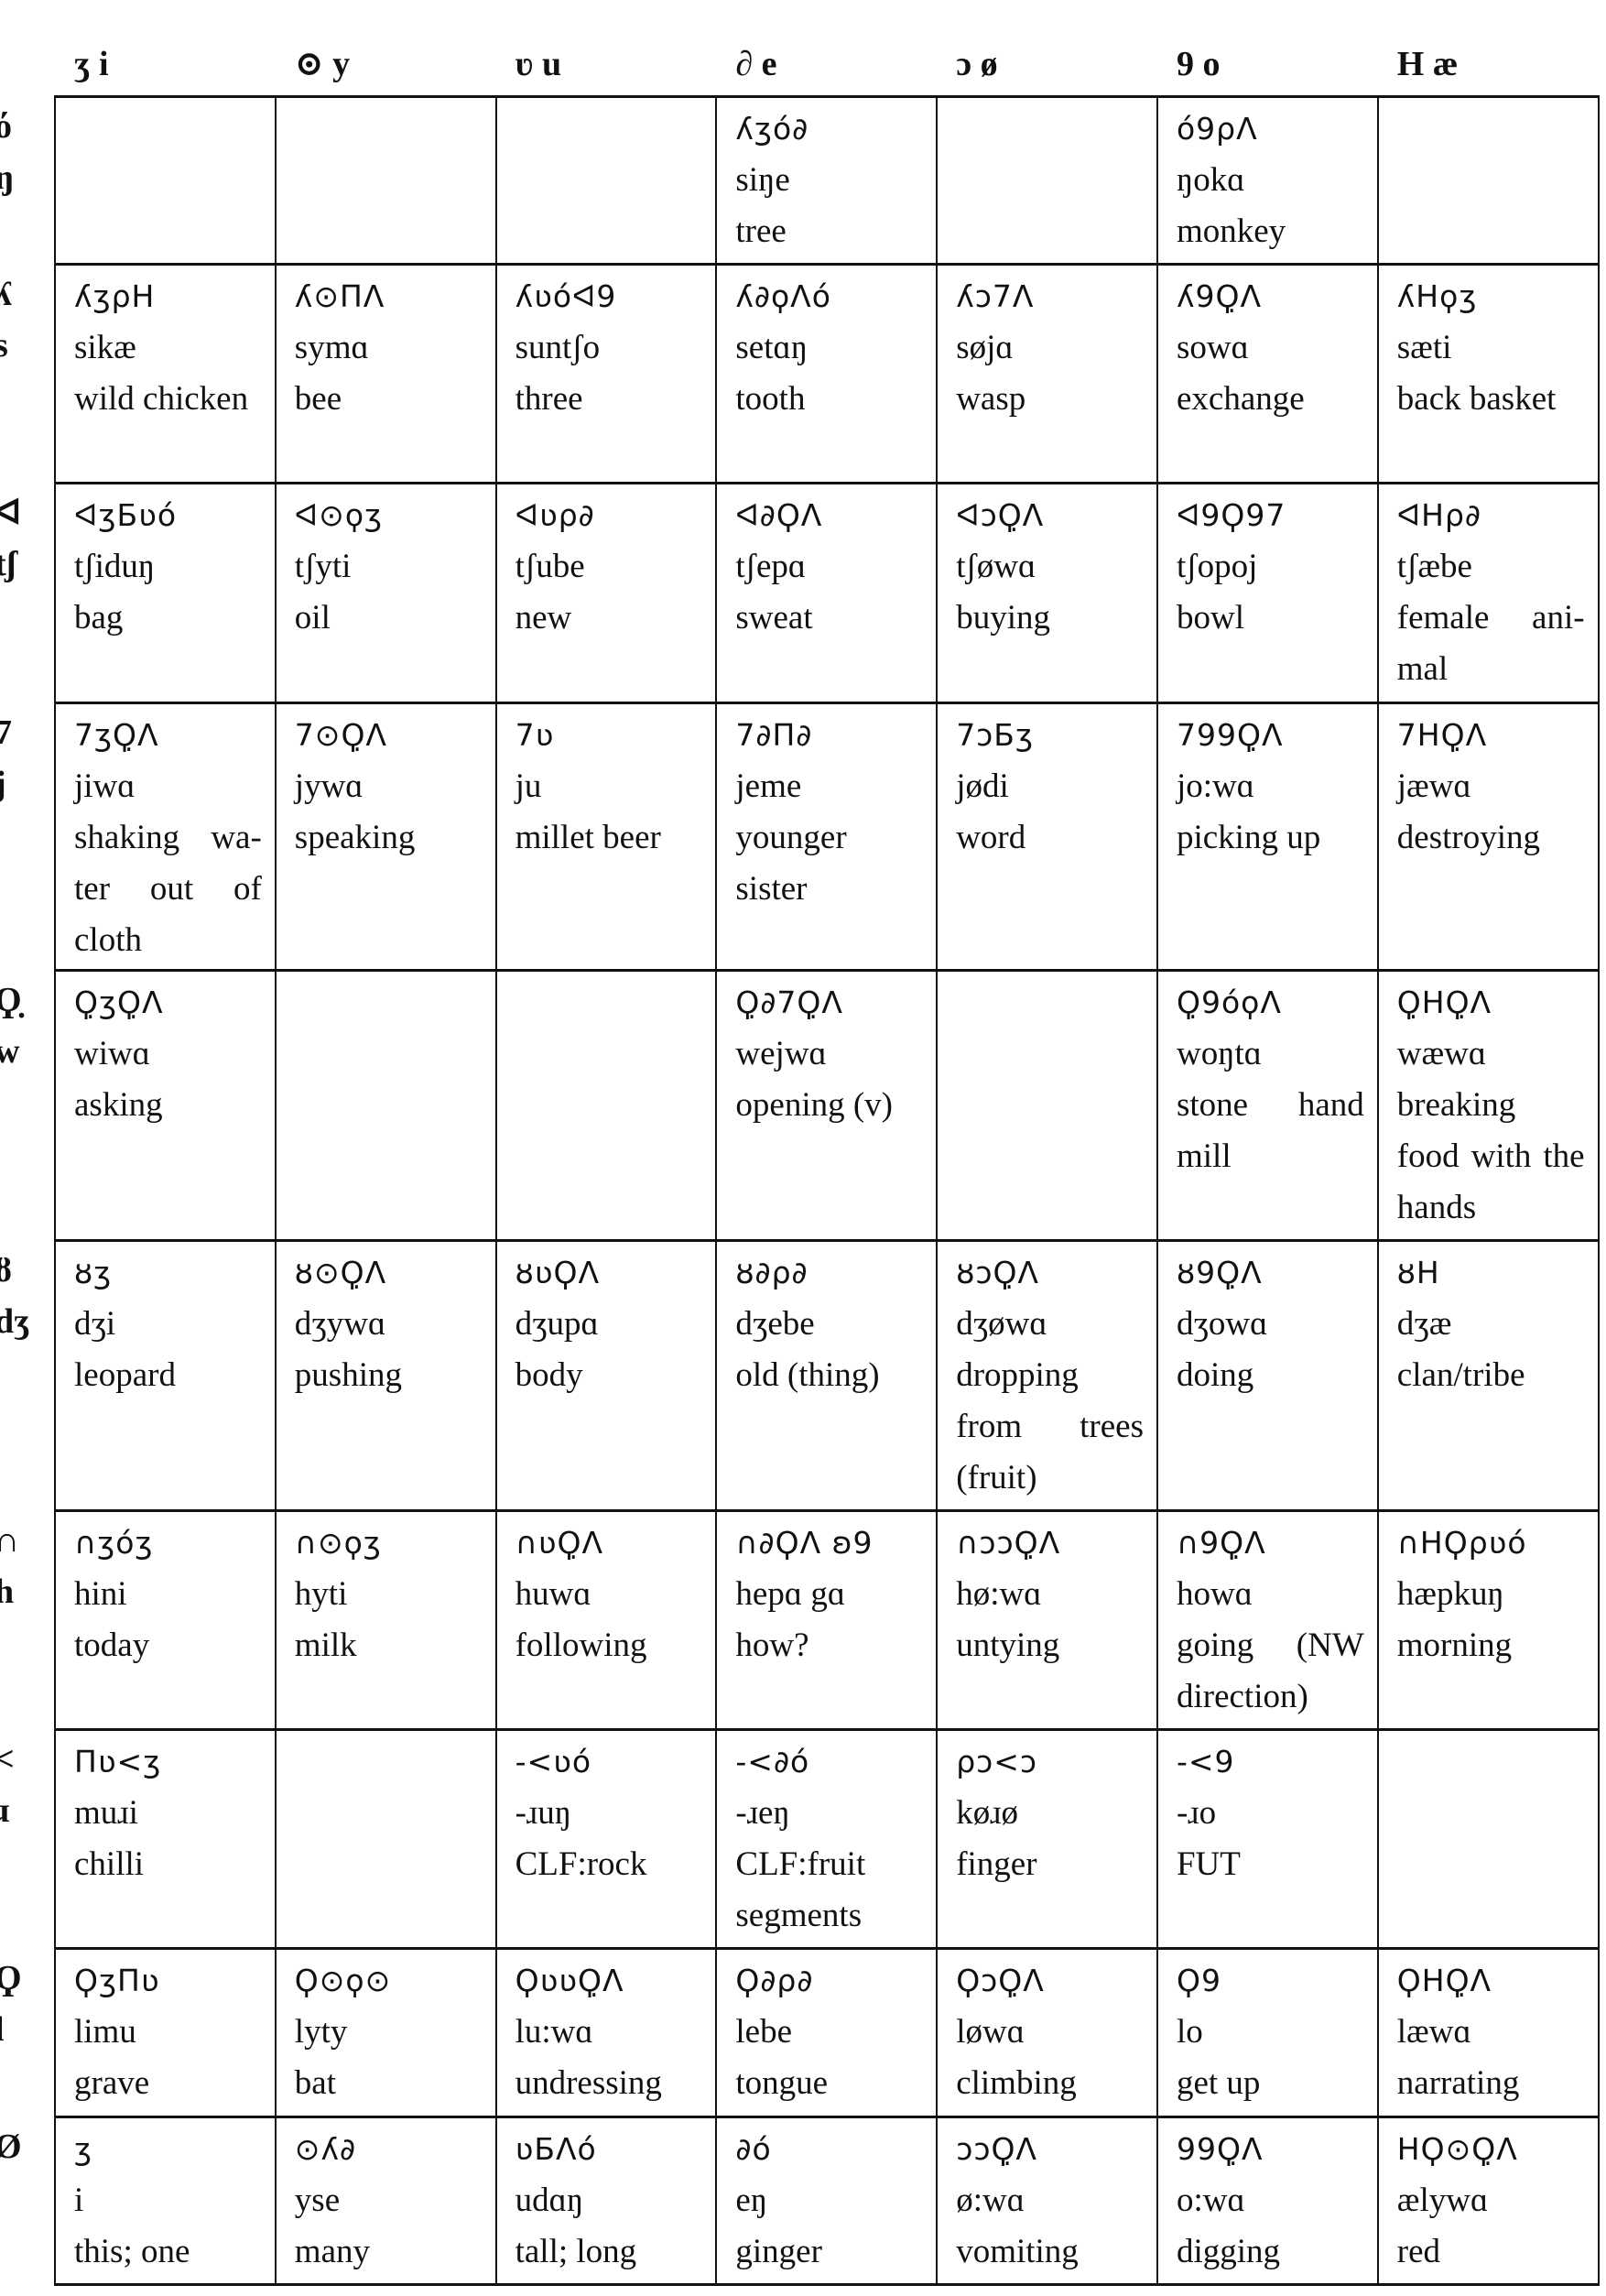 The height and width of the screenshot is (2296, 1606). I want to click on transcription: tʃyti, so click(323, 566).